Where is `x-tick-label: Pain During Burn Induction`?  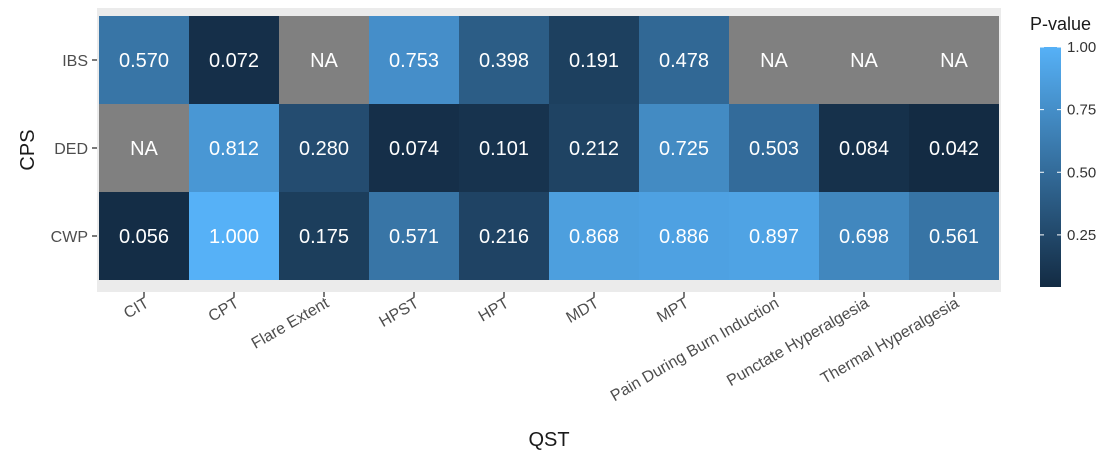 x-tick-label: Pain During Burn Induction is located at coordinates (695, 350).